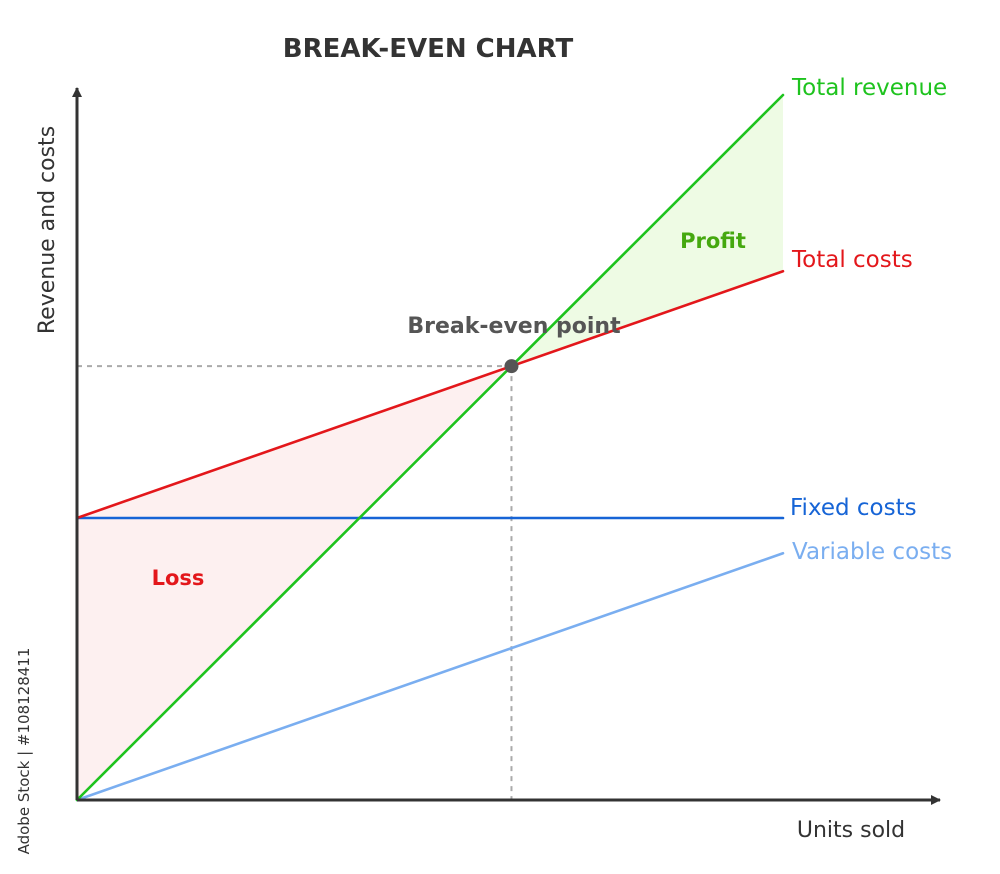  Describe the element at coordinates (851, 830) in the screenshot. I see `x-axis-label: Units sold` at that location.